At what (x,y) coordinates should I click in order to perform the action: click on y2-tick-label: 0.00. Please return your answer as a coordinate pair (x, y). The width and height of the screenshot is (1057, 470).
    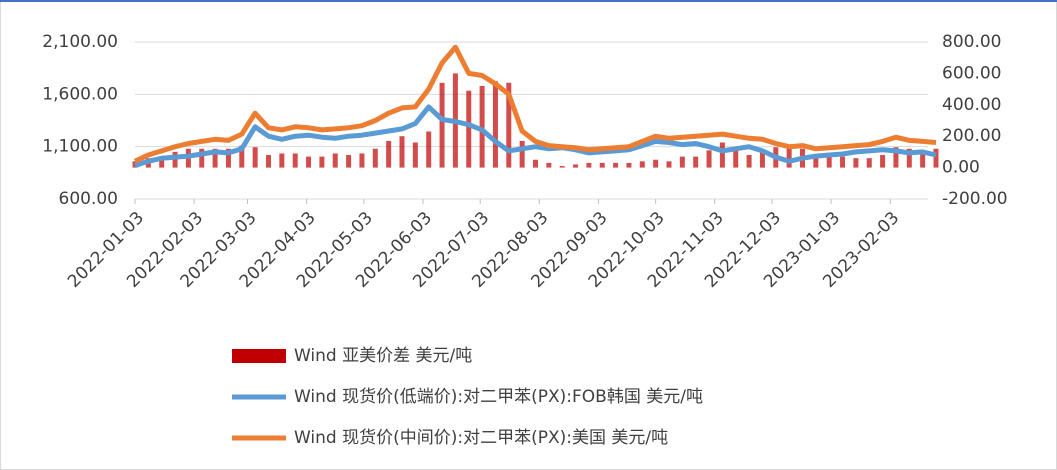
    Looking at the image, I should click on (961, 168).